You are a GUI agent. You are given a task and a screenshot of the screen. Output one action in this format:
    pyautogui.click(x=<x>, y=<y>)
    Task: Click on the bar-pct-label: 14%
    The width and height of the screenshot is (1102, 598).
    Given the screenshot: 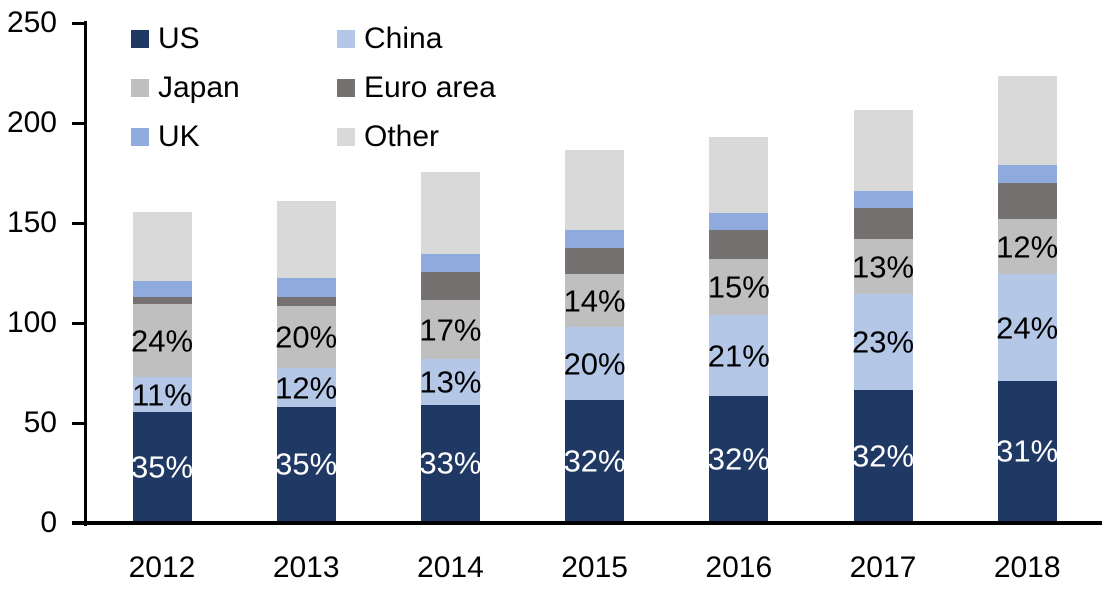 What is the action you would take?
    pyautogui.click(x=594, y=300)
    